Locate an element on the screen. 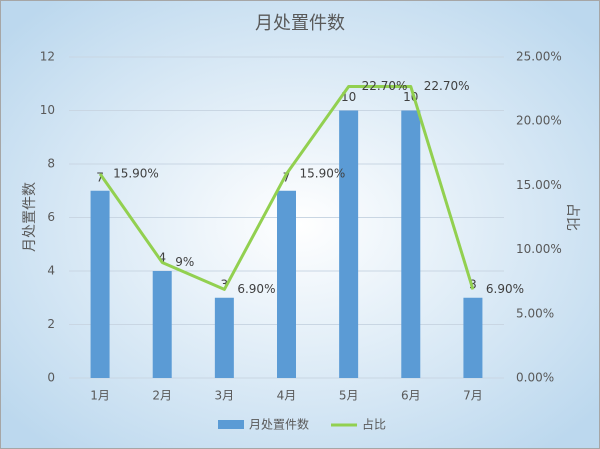 The width and height of the screenshot is (600, 449). line-value-label: 9% is located at coordinates (184, 262).